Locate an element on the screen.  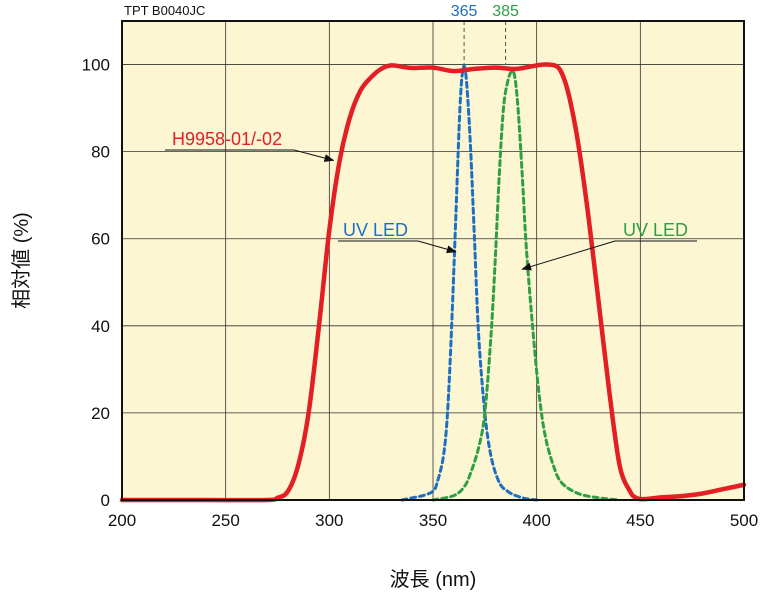
x-tick-label: 300 is located at coordinates (329, 520).